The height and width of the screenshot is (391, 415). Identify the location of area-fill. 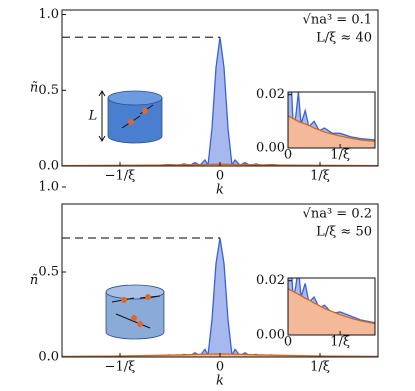
(331, 132).